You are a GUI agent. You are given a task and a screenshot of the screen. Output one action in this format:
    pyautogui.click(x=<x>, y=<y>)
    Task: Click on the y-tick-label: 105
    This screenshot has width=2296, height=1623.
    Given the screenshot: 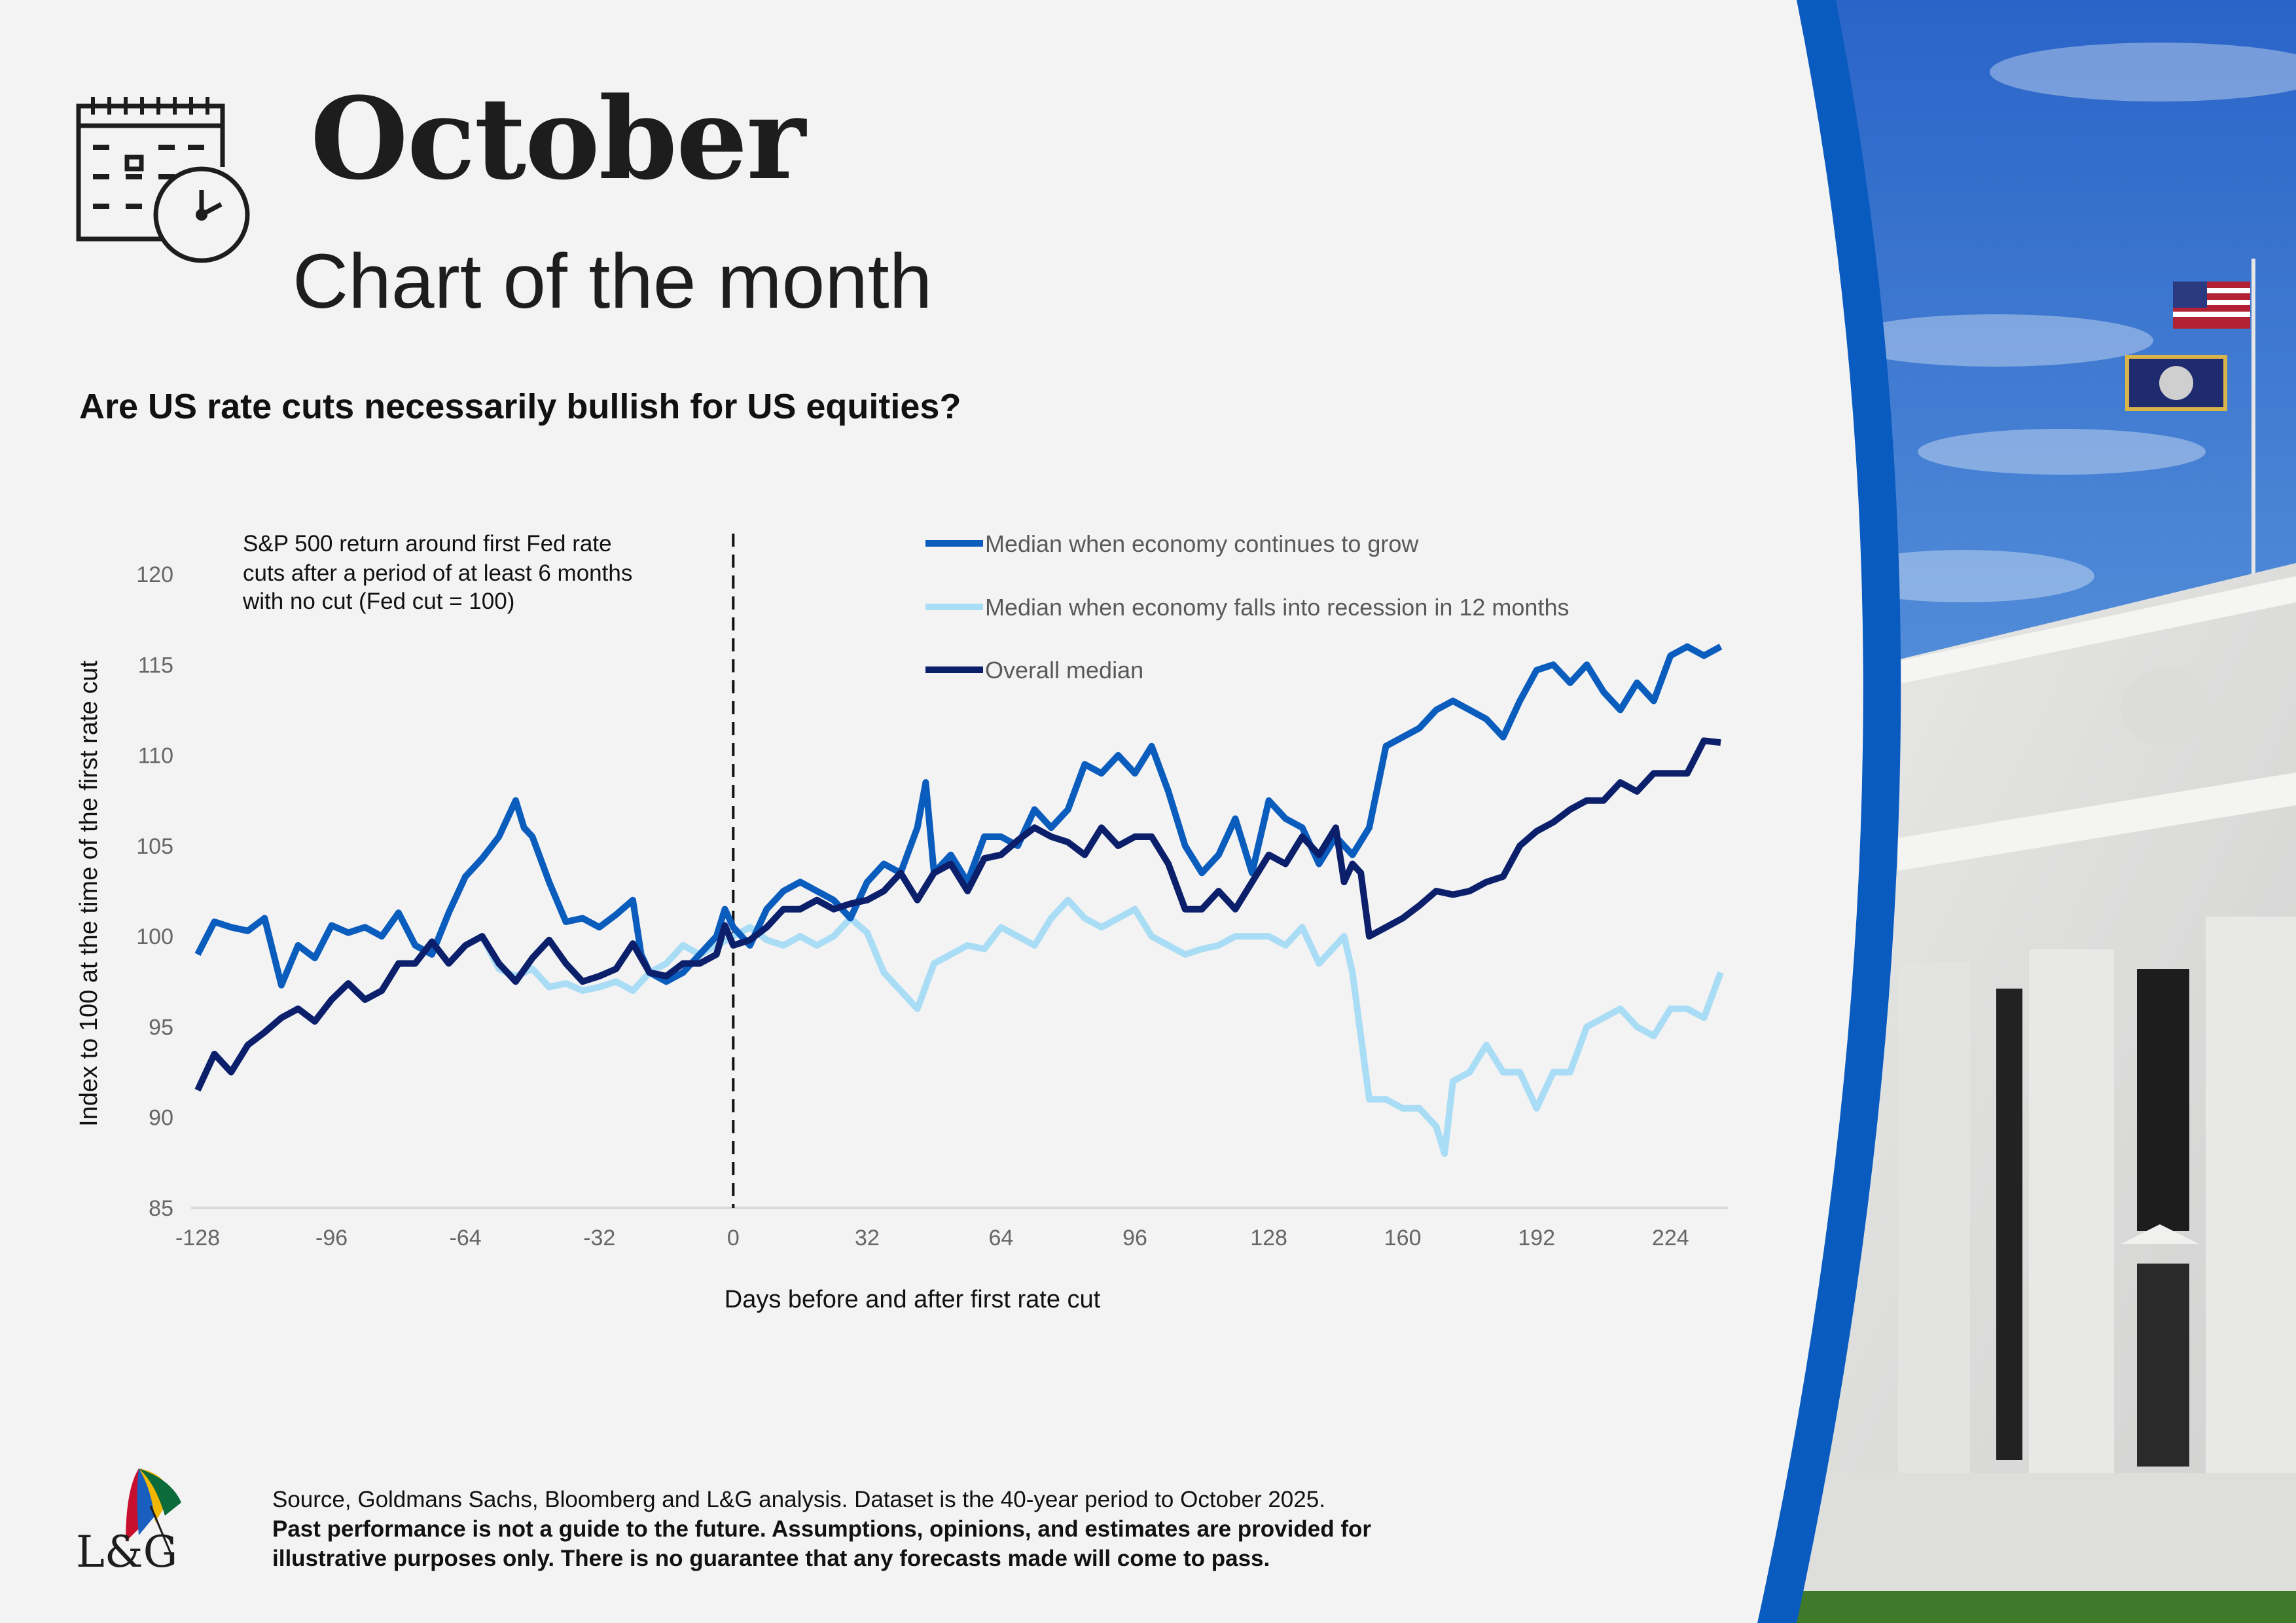 What is the action you would take?
    pyautogui.click(x=154, y=846)
    